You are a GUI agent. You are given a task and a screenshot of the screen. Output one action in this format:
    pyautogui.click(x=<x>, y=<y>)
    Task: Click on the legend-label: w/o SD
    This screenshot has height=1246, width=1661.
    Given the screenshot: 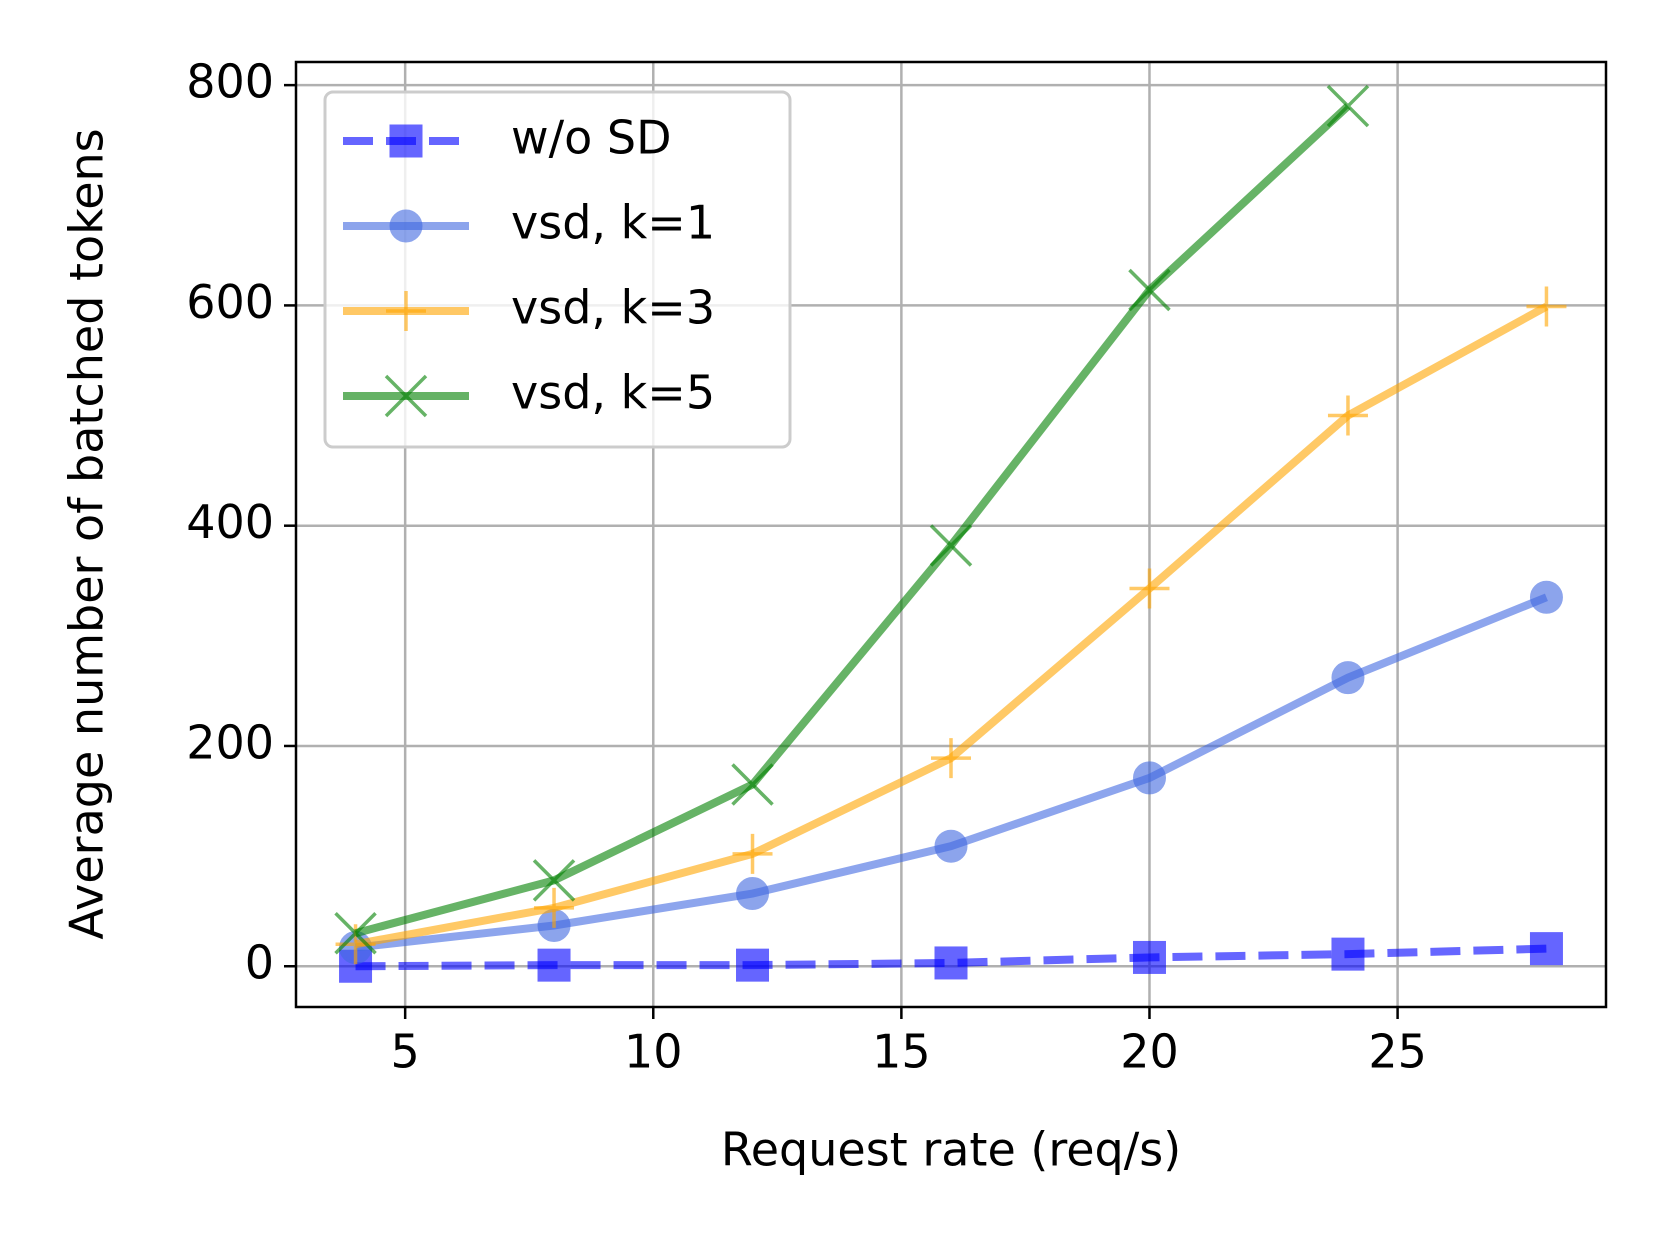 What is the action you would take?
    pyautogui.click(x=591, y=138)
    